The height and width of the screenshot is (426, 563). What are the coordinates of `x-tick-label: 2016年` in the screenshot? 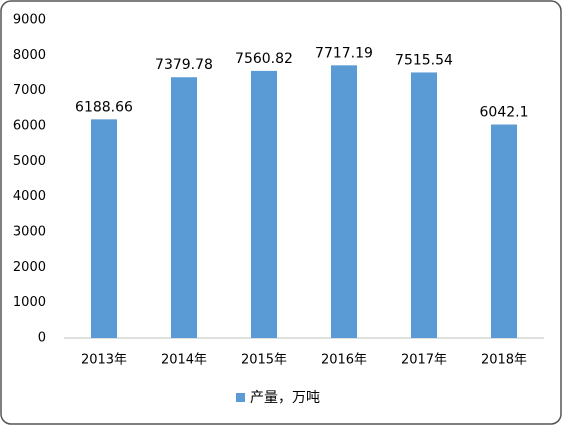 It's located at (344, 360).